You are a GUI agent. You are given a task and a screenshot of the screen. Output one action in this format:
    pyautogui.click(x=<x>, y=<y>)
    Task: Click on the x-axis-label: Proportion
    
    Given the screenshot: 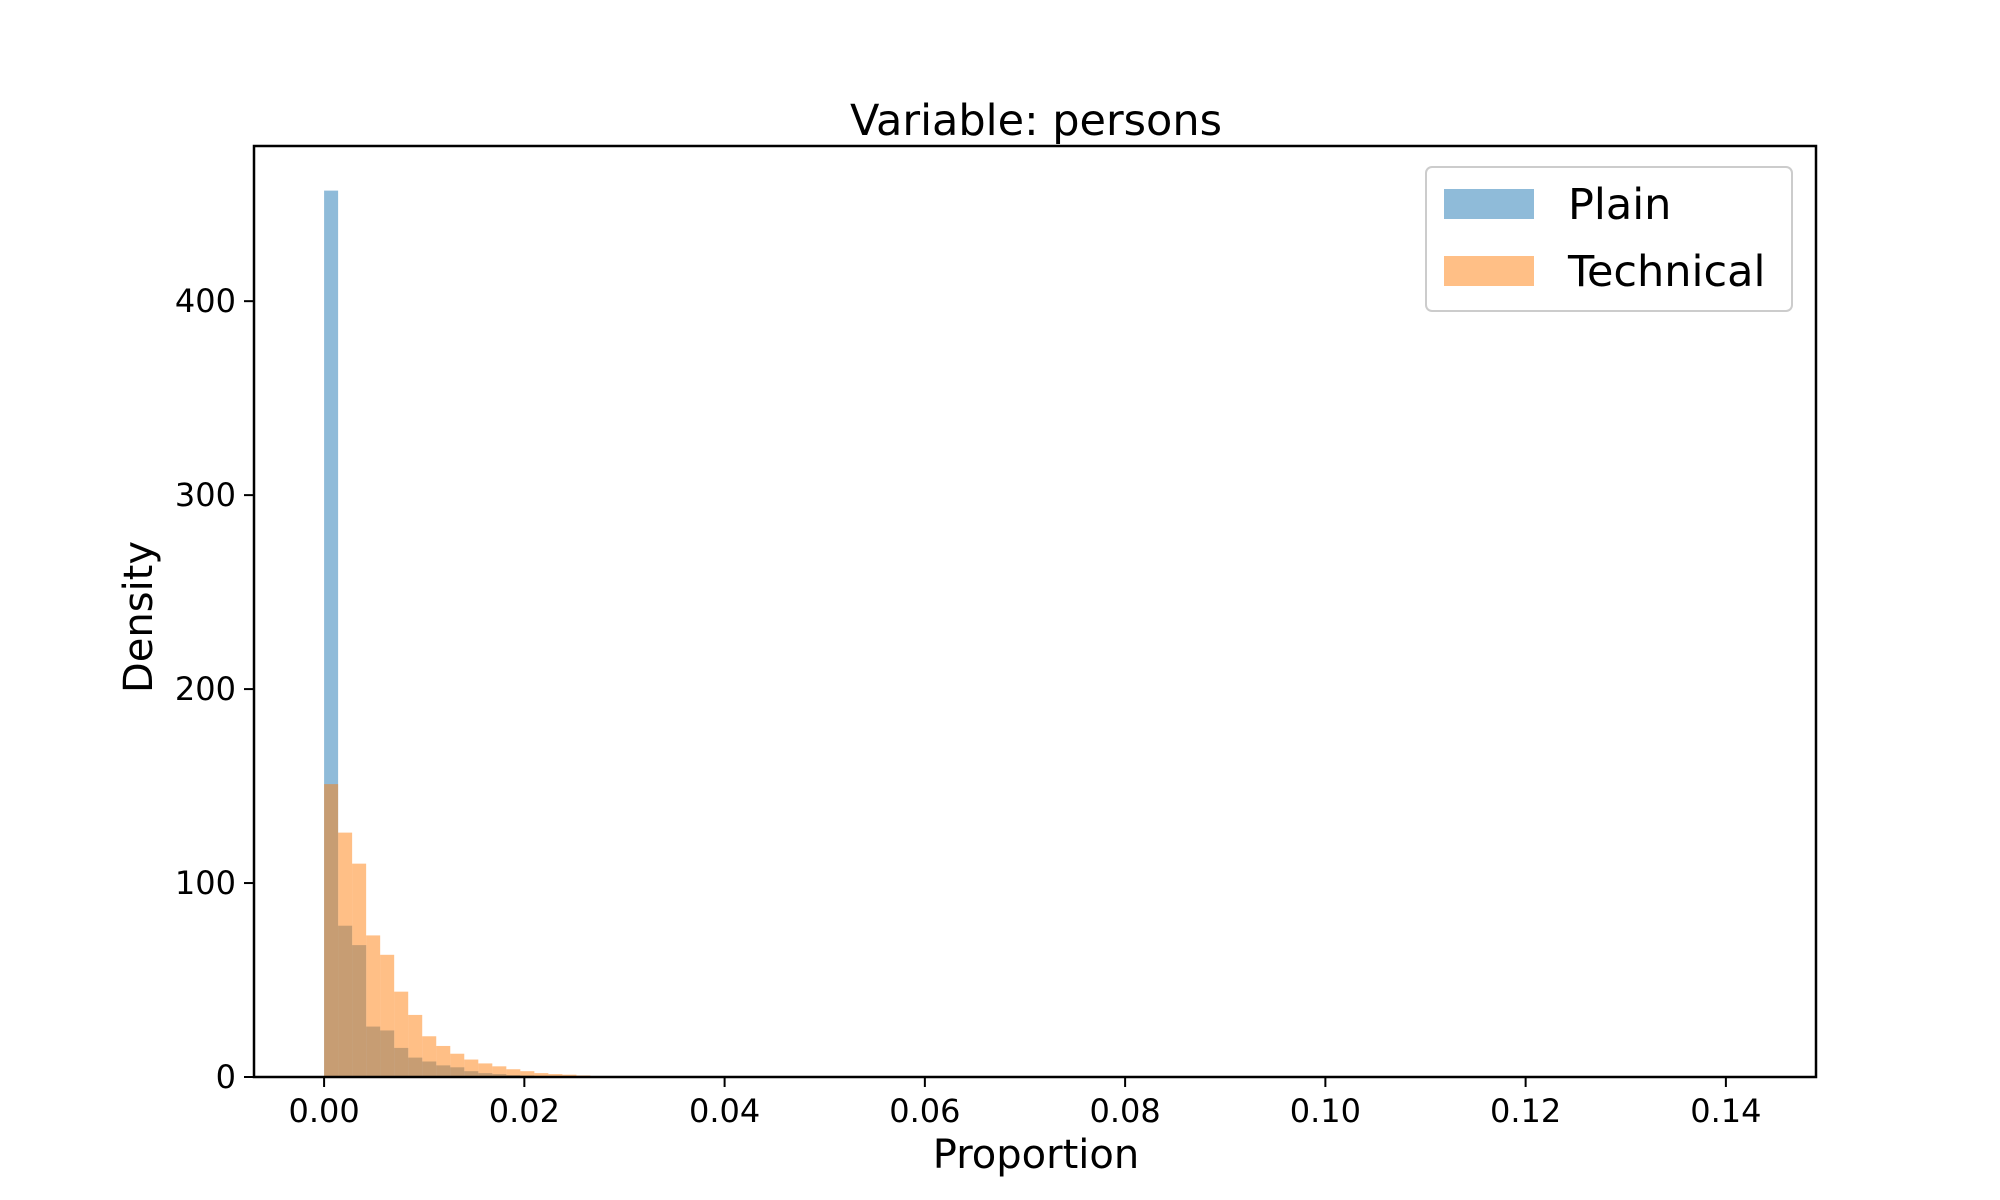 What is the action you would take?
    pyautogui.click(x=1036, y=1155)
    